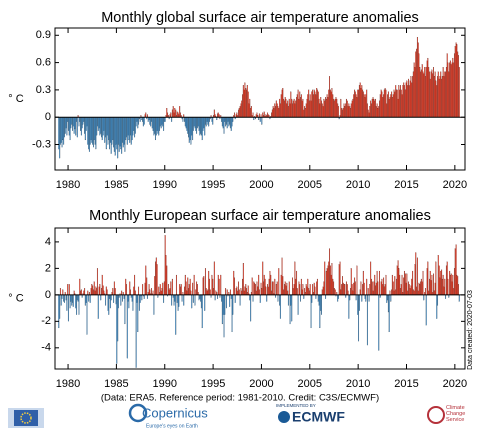  I want to click on x-tick-label: 1980, so click(68, 384).